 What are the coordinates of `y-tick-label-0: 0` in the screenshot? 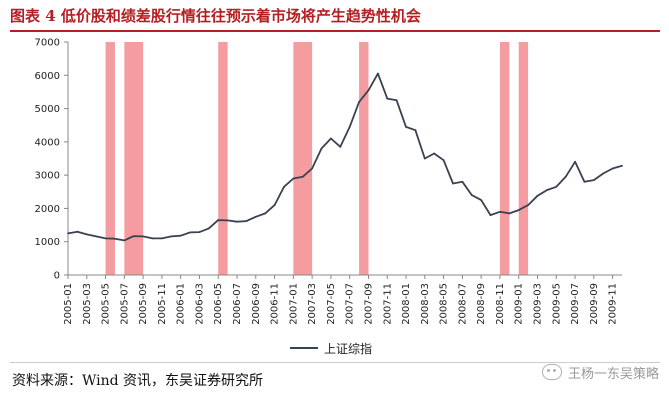 It's located at (57, 276).